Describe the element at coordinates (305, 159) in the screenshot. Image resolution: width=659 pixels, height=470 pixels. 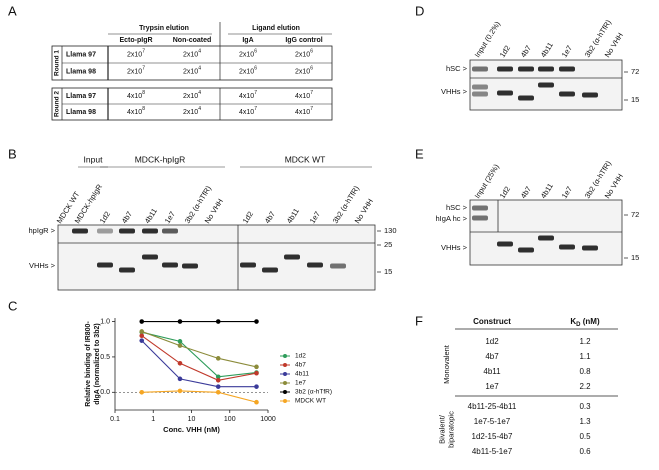
I see `group-label: MDCK WT` at that location.